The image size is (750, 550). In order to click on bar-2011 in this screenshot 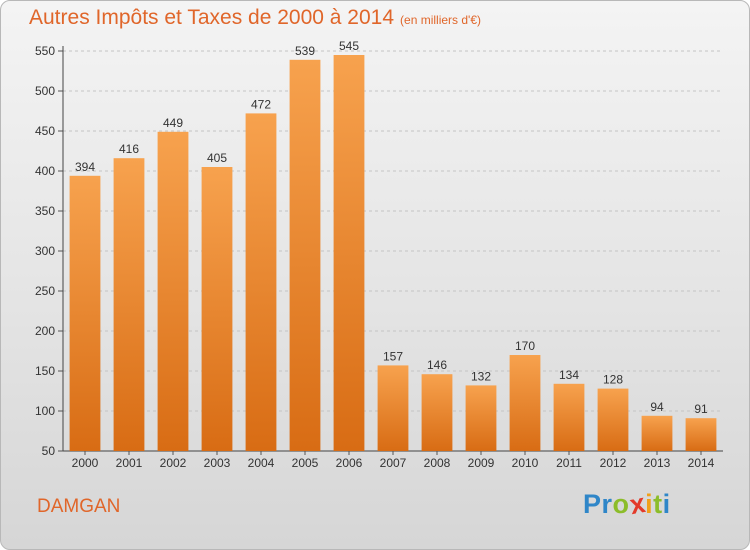, I will do `click(569, 417)`.